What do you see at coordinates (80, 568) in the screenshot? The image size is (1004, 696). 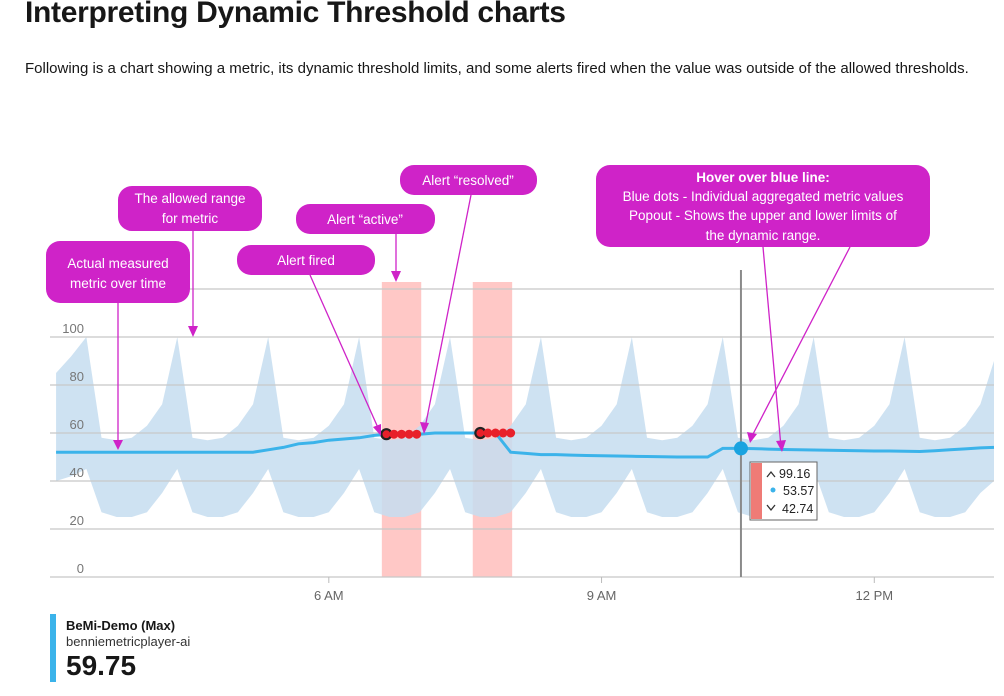 I see `y-tick-label: 0` at bounding box center [80, 568].